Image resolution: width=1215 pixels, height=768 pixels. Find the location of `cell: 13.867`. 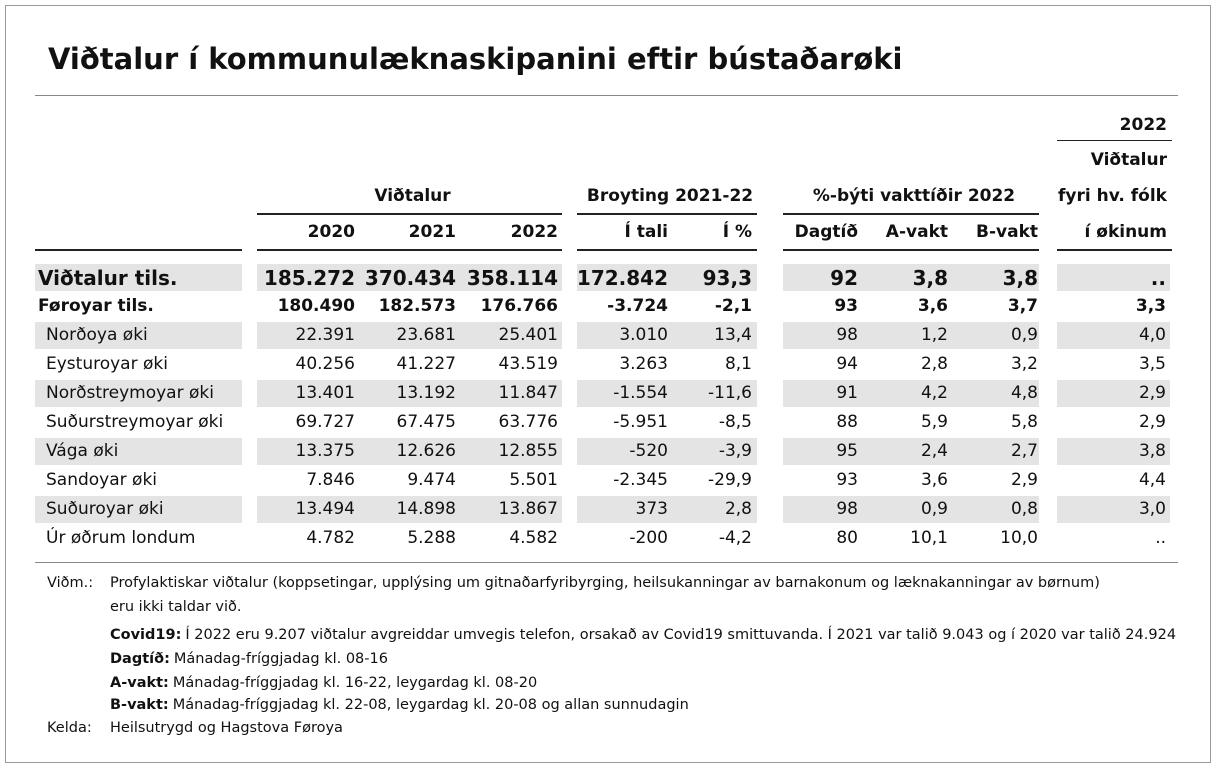

cell: 13.867 is located at coordinates (528, 509).